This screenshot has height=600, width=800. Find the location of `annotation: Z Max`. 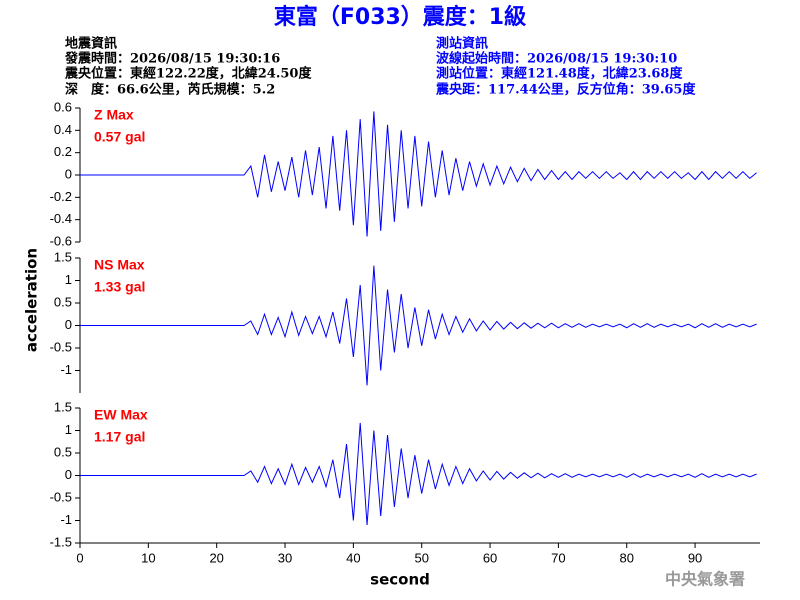

annotation: Z Max is located at coordinates (114, 115).